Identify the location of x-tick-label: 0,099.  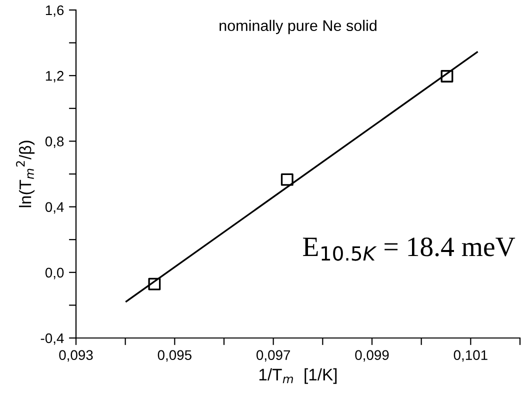
(372, 356).